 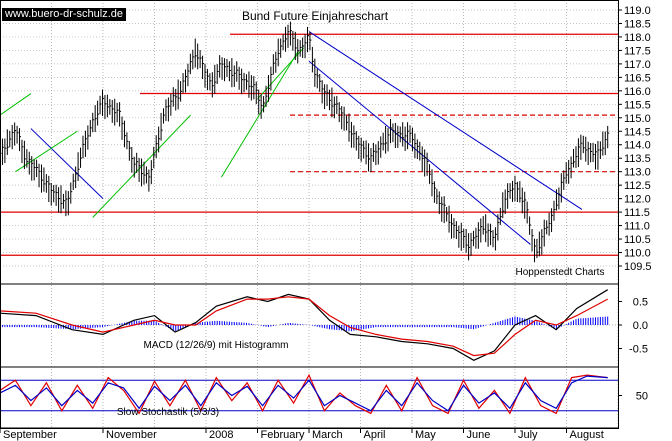 I want to click on source-note: Hoppenstedt Charts, so click(x=560, y=272).